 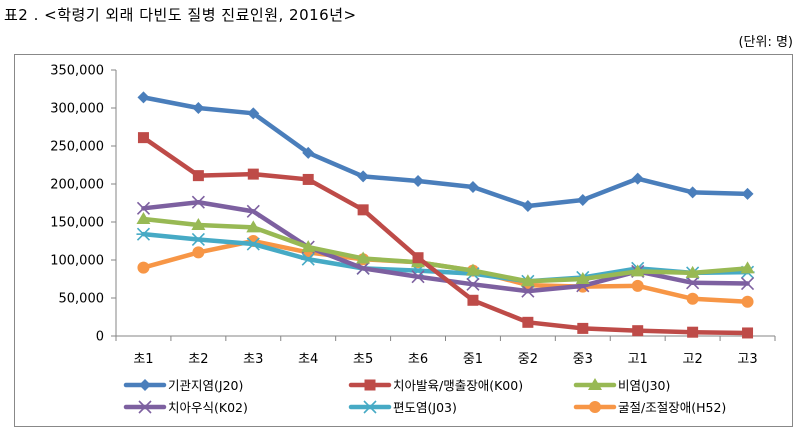 I want to click on x-tick-label: 중2, so click(x=528, y=359).